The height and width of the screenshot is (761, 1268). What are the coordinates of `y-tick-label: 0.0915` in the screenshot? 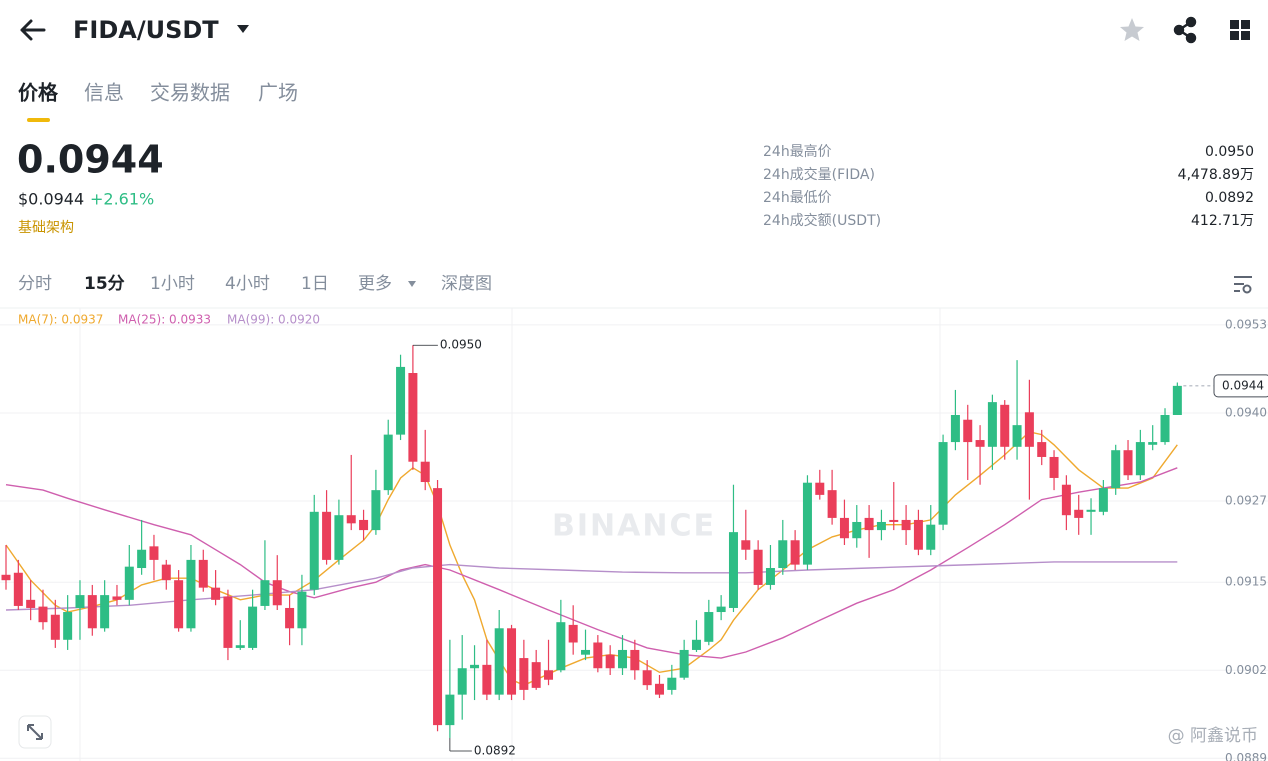 It's located at (1246, 582).